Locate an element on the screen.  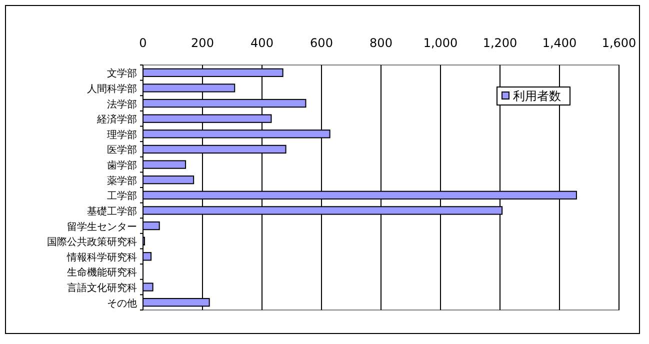
x-tick-label: 1,000 is located at coordinates (440, 43).